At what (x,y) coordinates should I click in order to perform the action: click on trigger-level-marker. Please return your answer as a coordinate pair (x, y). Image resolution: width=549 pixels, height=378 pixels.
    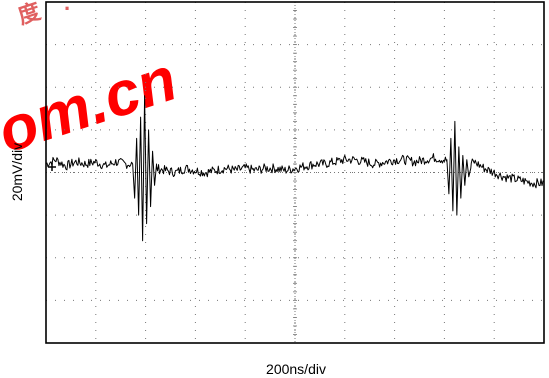
    Looking at the image, I should click on (52, 166).